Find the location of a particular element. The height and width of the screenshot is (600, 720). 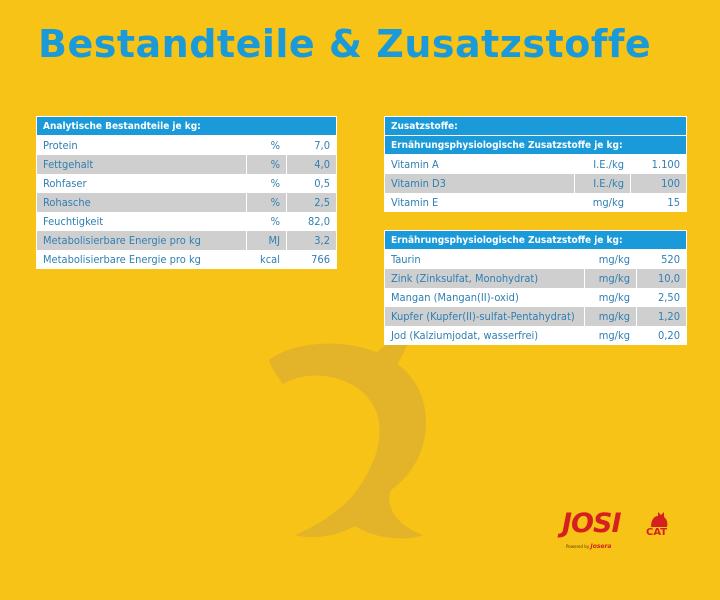

logo-powered-by: Powered by Josera is located at coordinates (588, 546).